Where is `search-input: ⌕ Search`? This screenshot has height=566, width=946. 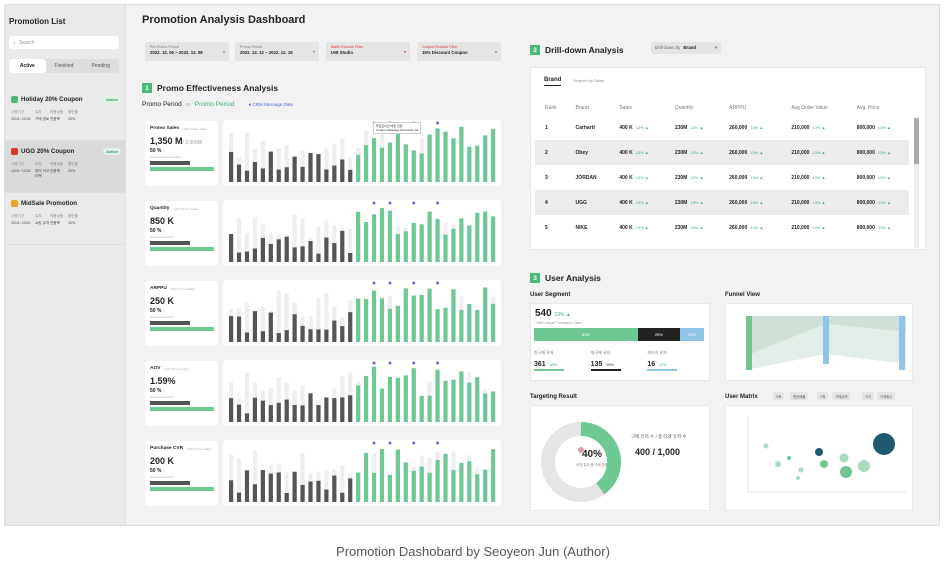 search-input: ⌕ Search is located at coordinates (64, 42).